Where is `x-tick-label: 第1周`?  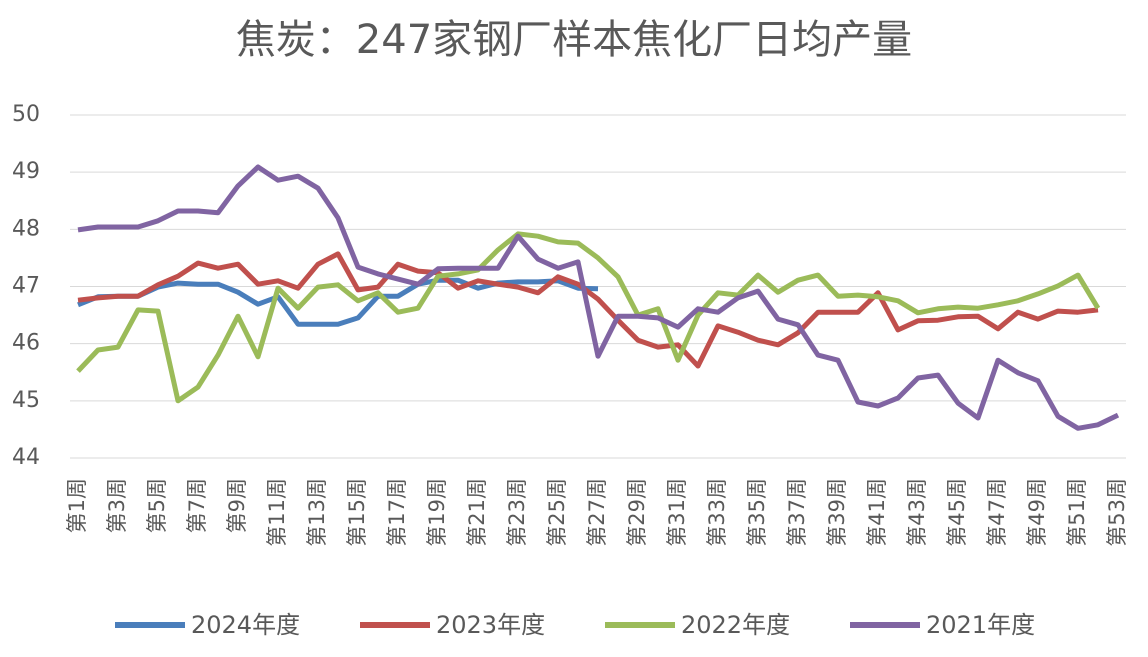
x-tick-label: 第1周 is located at coordinates (77, 505).